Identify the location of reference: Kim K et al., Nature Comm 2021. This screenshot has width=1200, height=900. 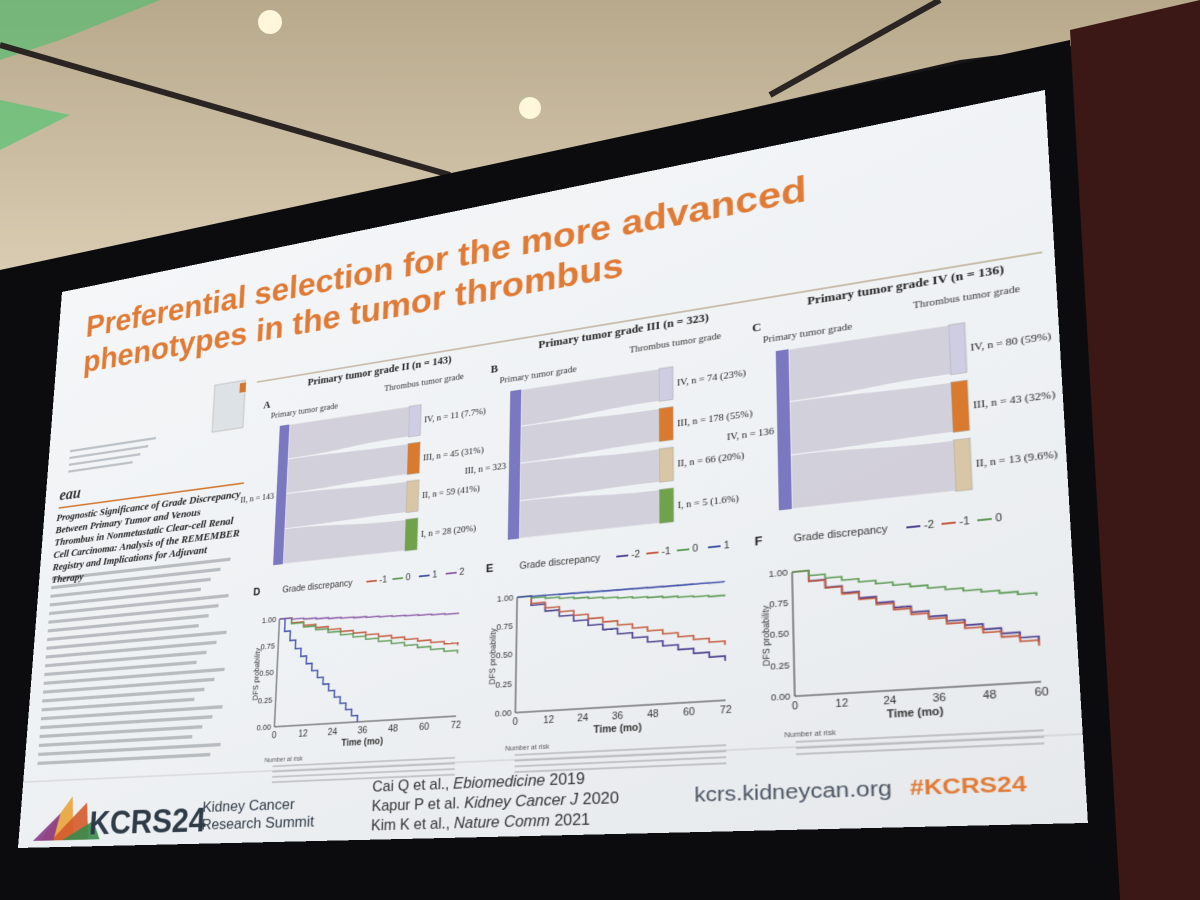
(480, 823).